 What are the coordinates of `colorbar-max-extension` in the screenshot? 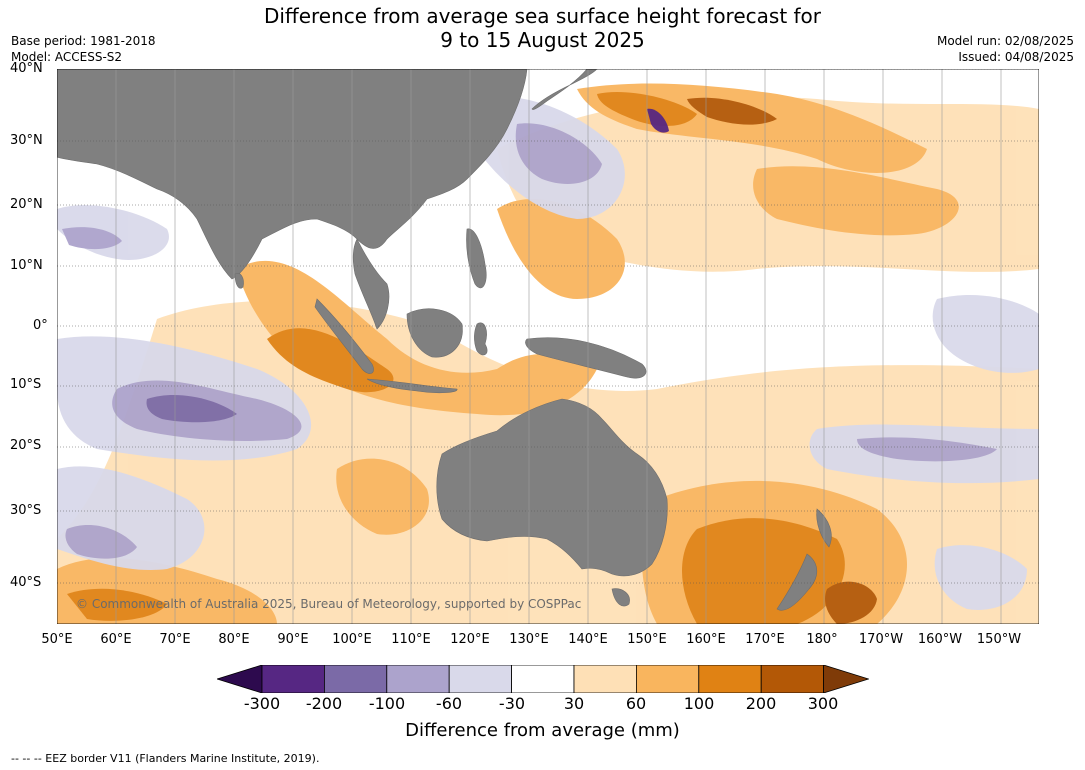 It's located at (846, 679).